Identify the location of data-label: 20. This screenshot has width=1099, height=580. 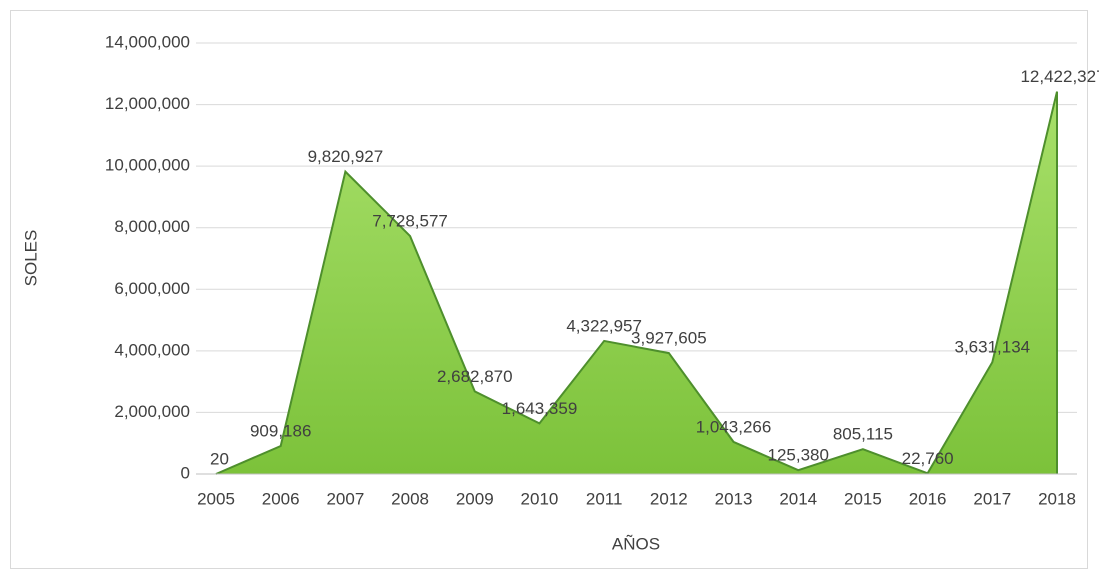
(219, 458).